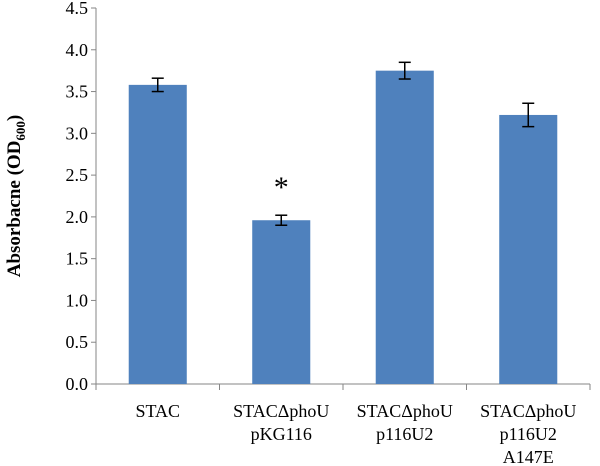 This screenshot has height=466, width=600. I want to click on y-axis-title: Absorbacne (OD600), so click(16, 196).